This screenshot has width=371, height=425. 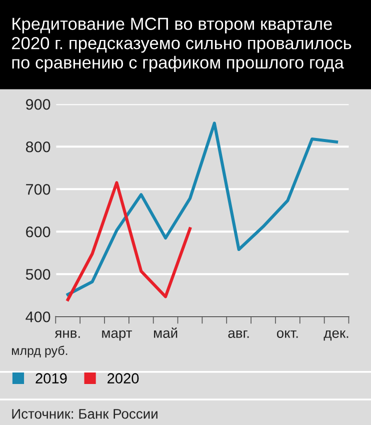 I want to click on y-tick-label: 700, so click(x=38, y=189).